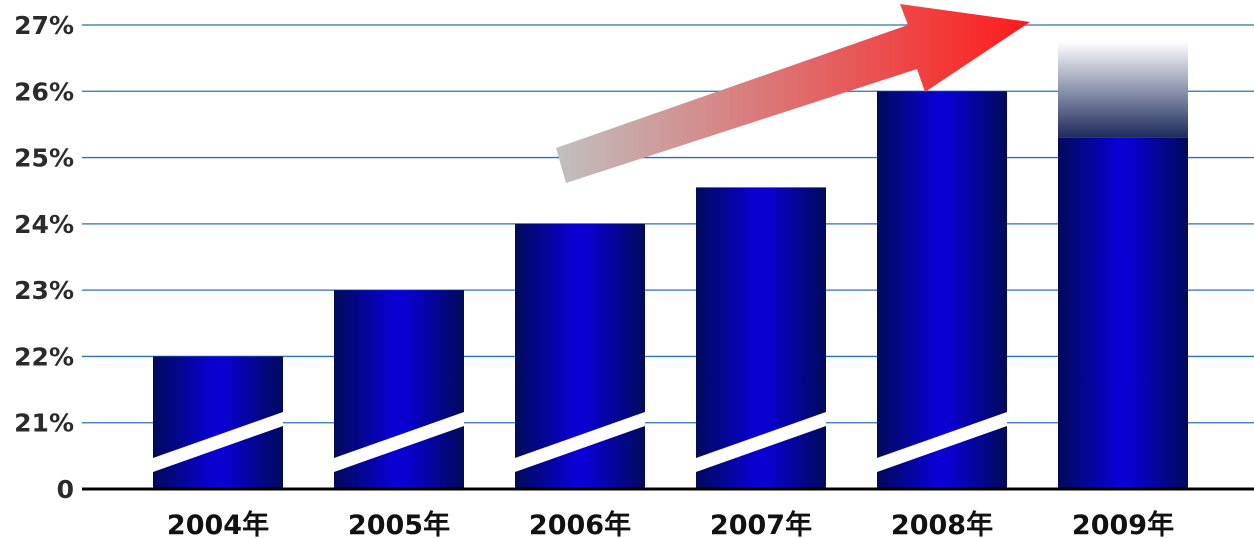  What do you see at coordinates (65, 489) in the screenshot?
I see `y-tick-label: 0` at bounding box center [65, 489].